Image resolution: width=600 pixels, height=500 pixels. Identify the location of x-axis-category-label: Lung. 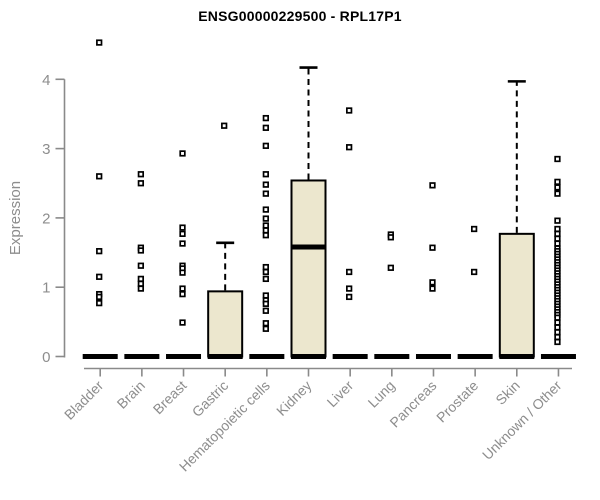
(381, 393).